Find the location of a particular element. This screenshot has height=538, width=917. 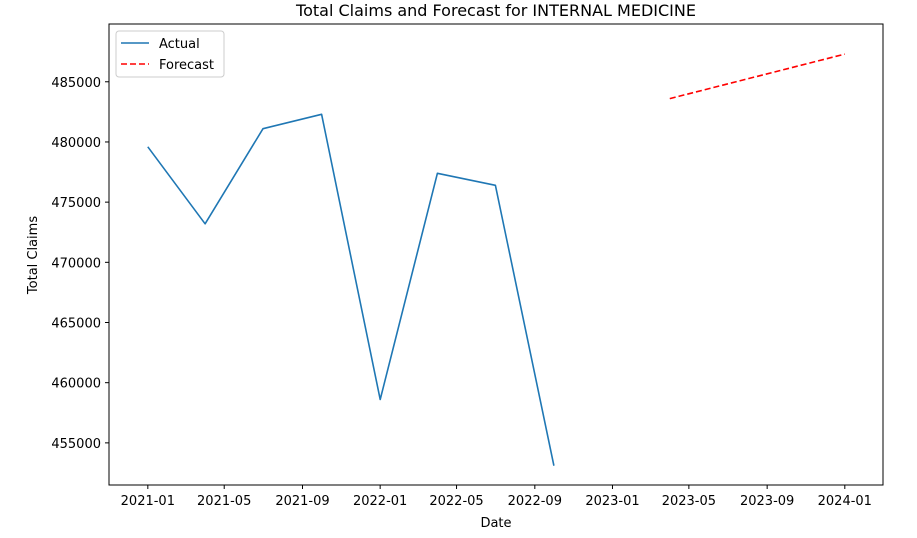

y-tick-label: 455000 is located at coordinates (76, 444).